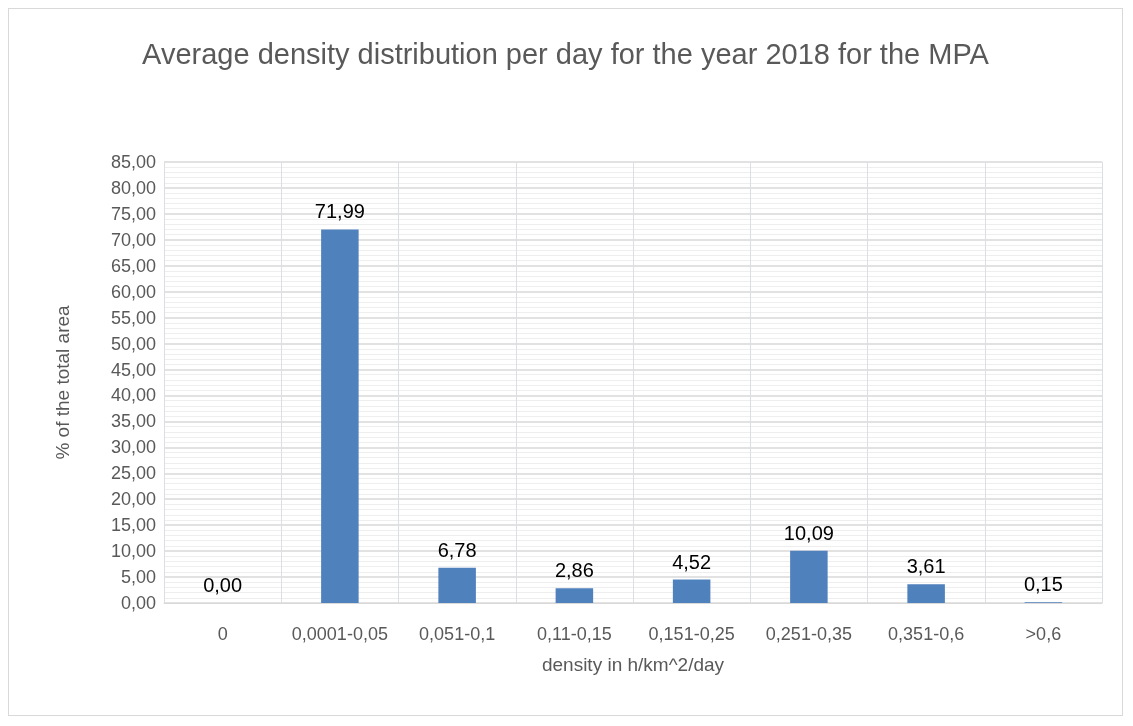  Describe the element at coordinates (457, 549) in the screenshot. I see `data-label: 6,78` at that location.